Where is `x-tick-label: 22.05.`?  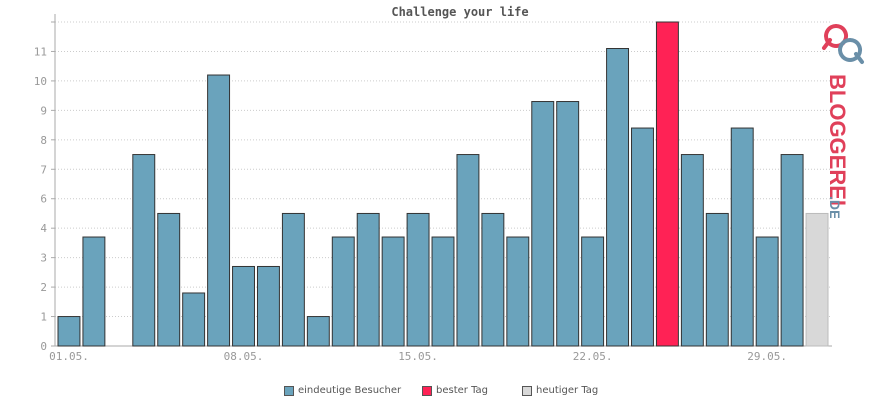
x-tick-label: 22.05. is located at coordinates (593, 356).